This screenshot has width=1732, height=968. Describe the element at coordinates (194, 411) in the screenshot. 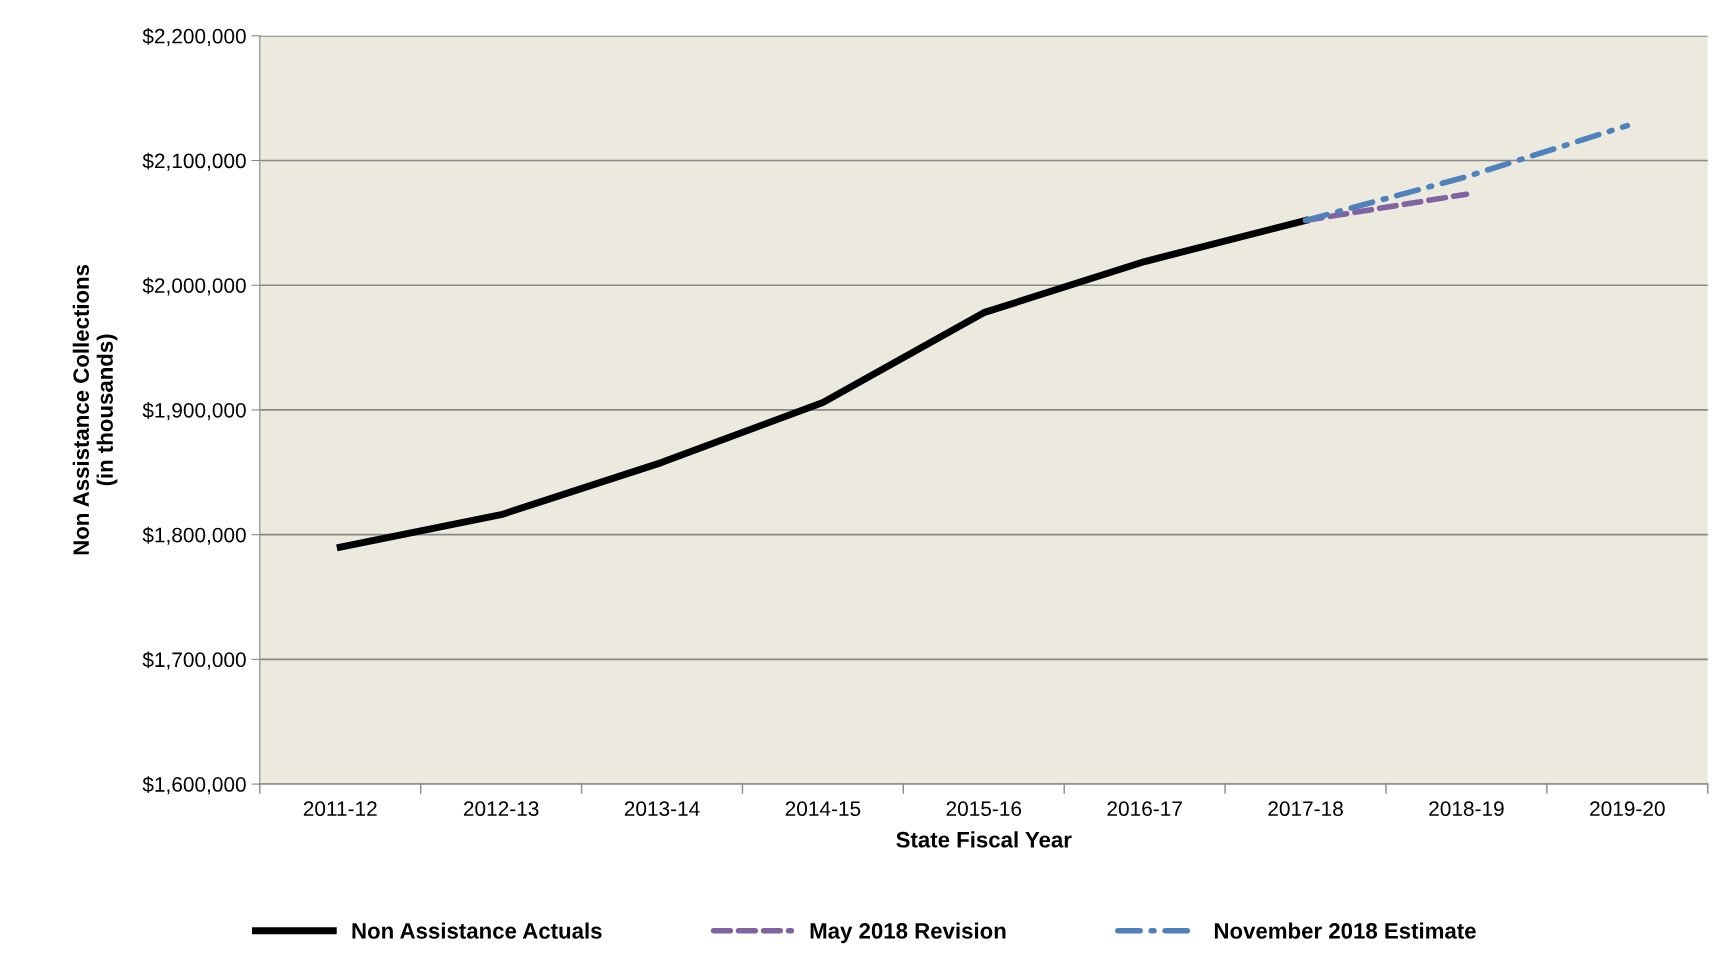

I see `y-tick-label: $1,900,000` at that location.